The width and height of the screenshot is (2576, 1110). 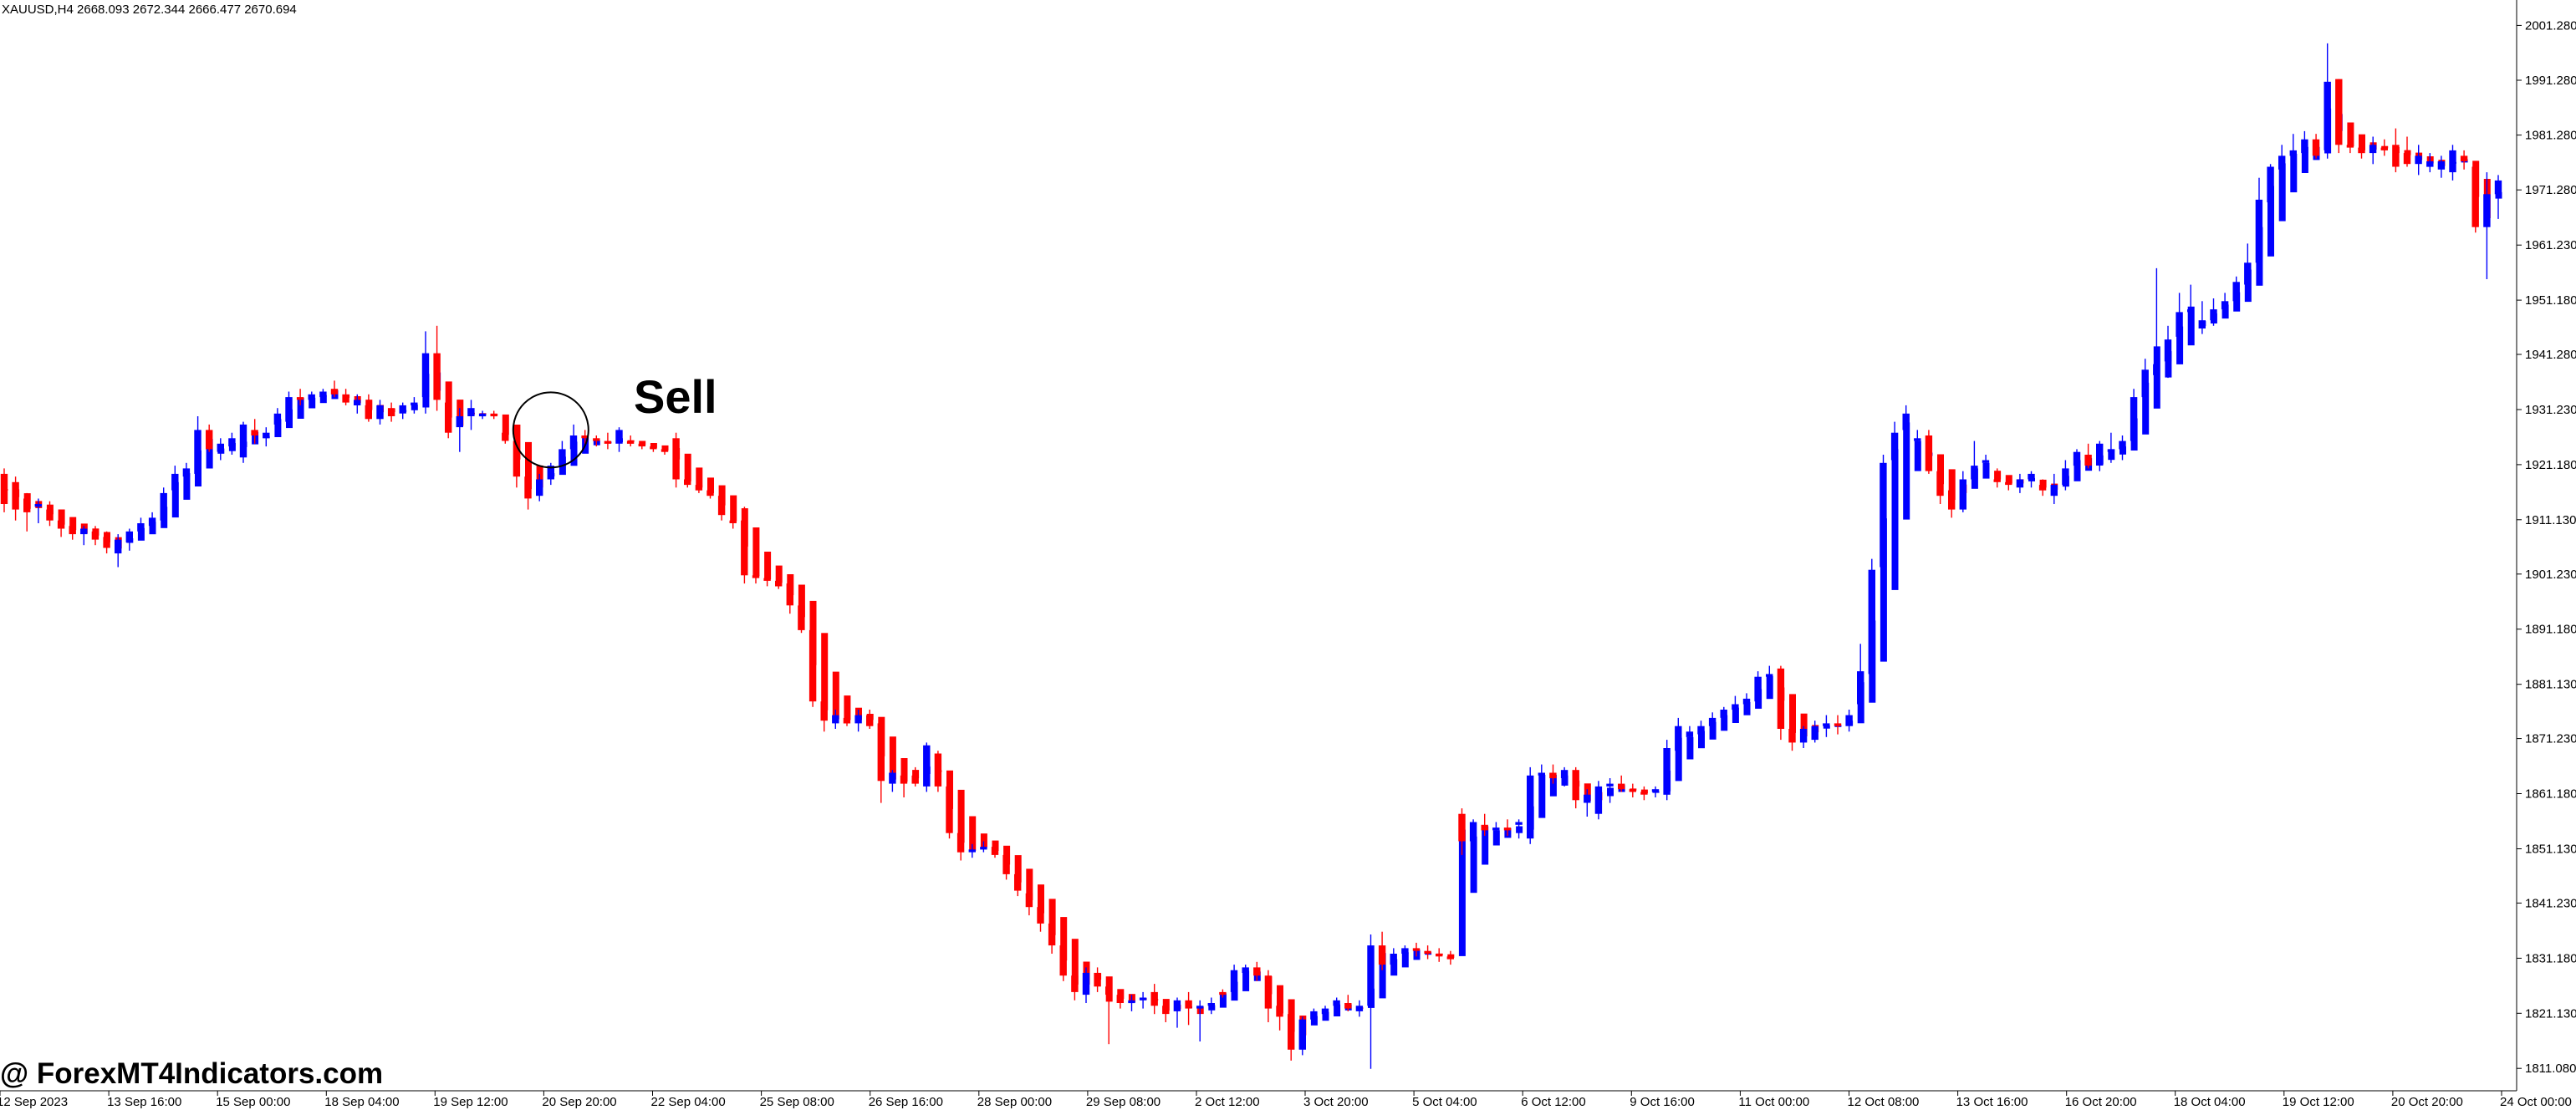 I want to click on sell-circle-marker, so click(x=551, y=430).